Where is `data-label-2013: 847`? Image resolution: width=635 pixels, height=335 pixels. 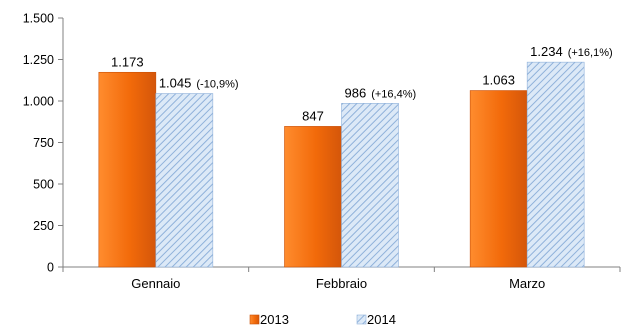 data-label-2013: 847 is located at coordinates (313, 115).